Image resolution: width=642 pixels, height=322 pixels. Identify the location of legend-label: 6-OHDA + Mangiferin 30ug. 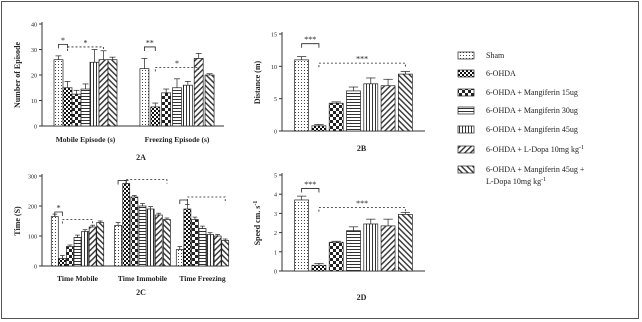
(532, 110).